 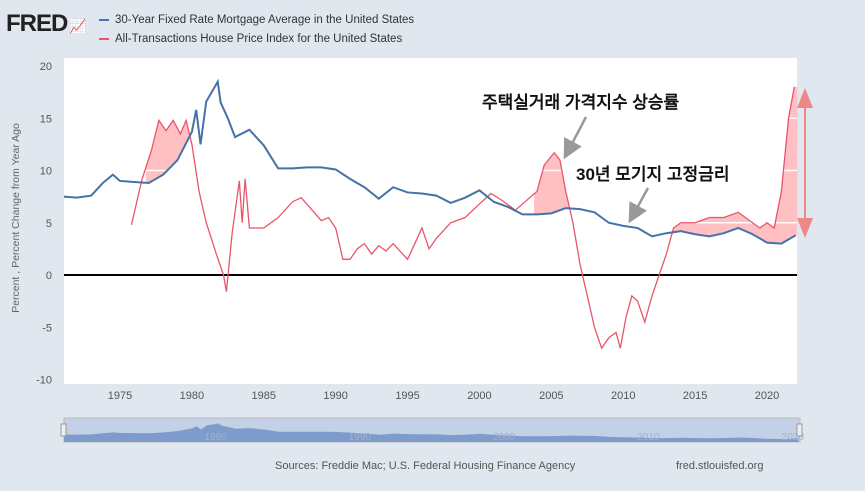 What do you see at coordinates (47, 328) in the screenshot?
I see `y-tick-label: -5` at bounding box center [47, 328].